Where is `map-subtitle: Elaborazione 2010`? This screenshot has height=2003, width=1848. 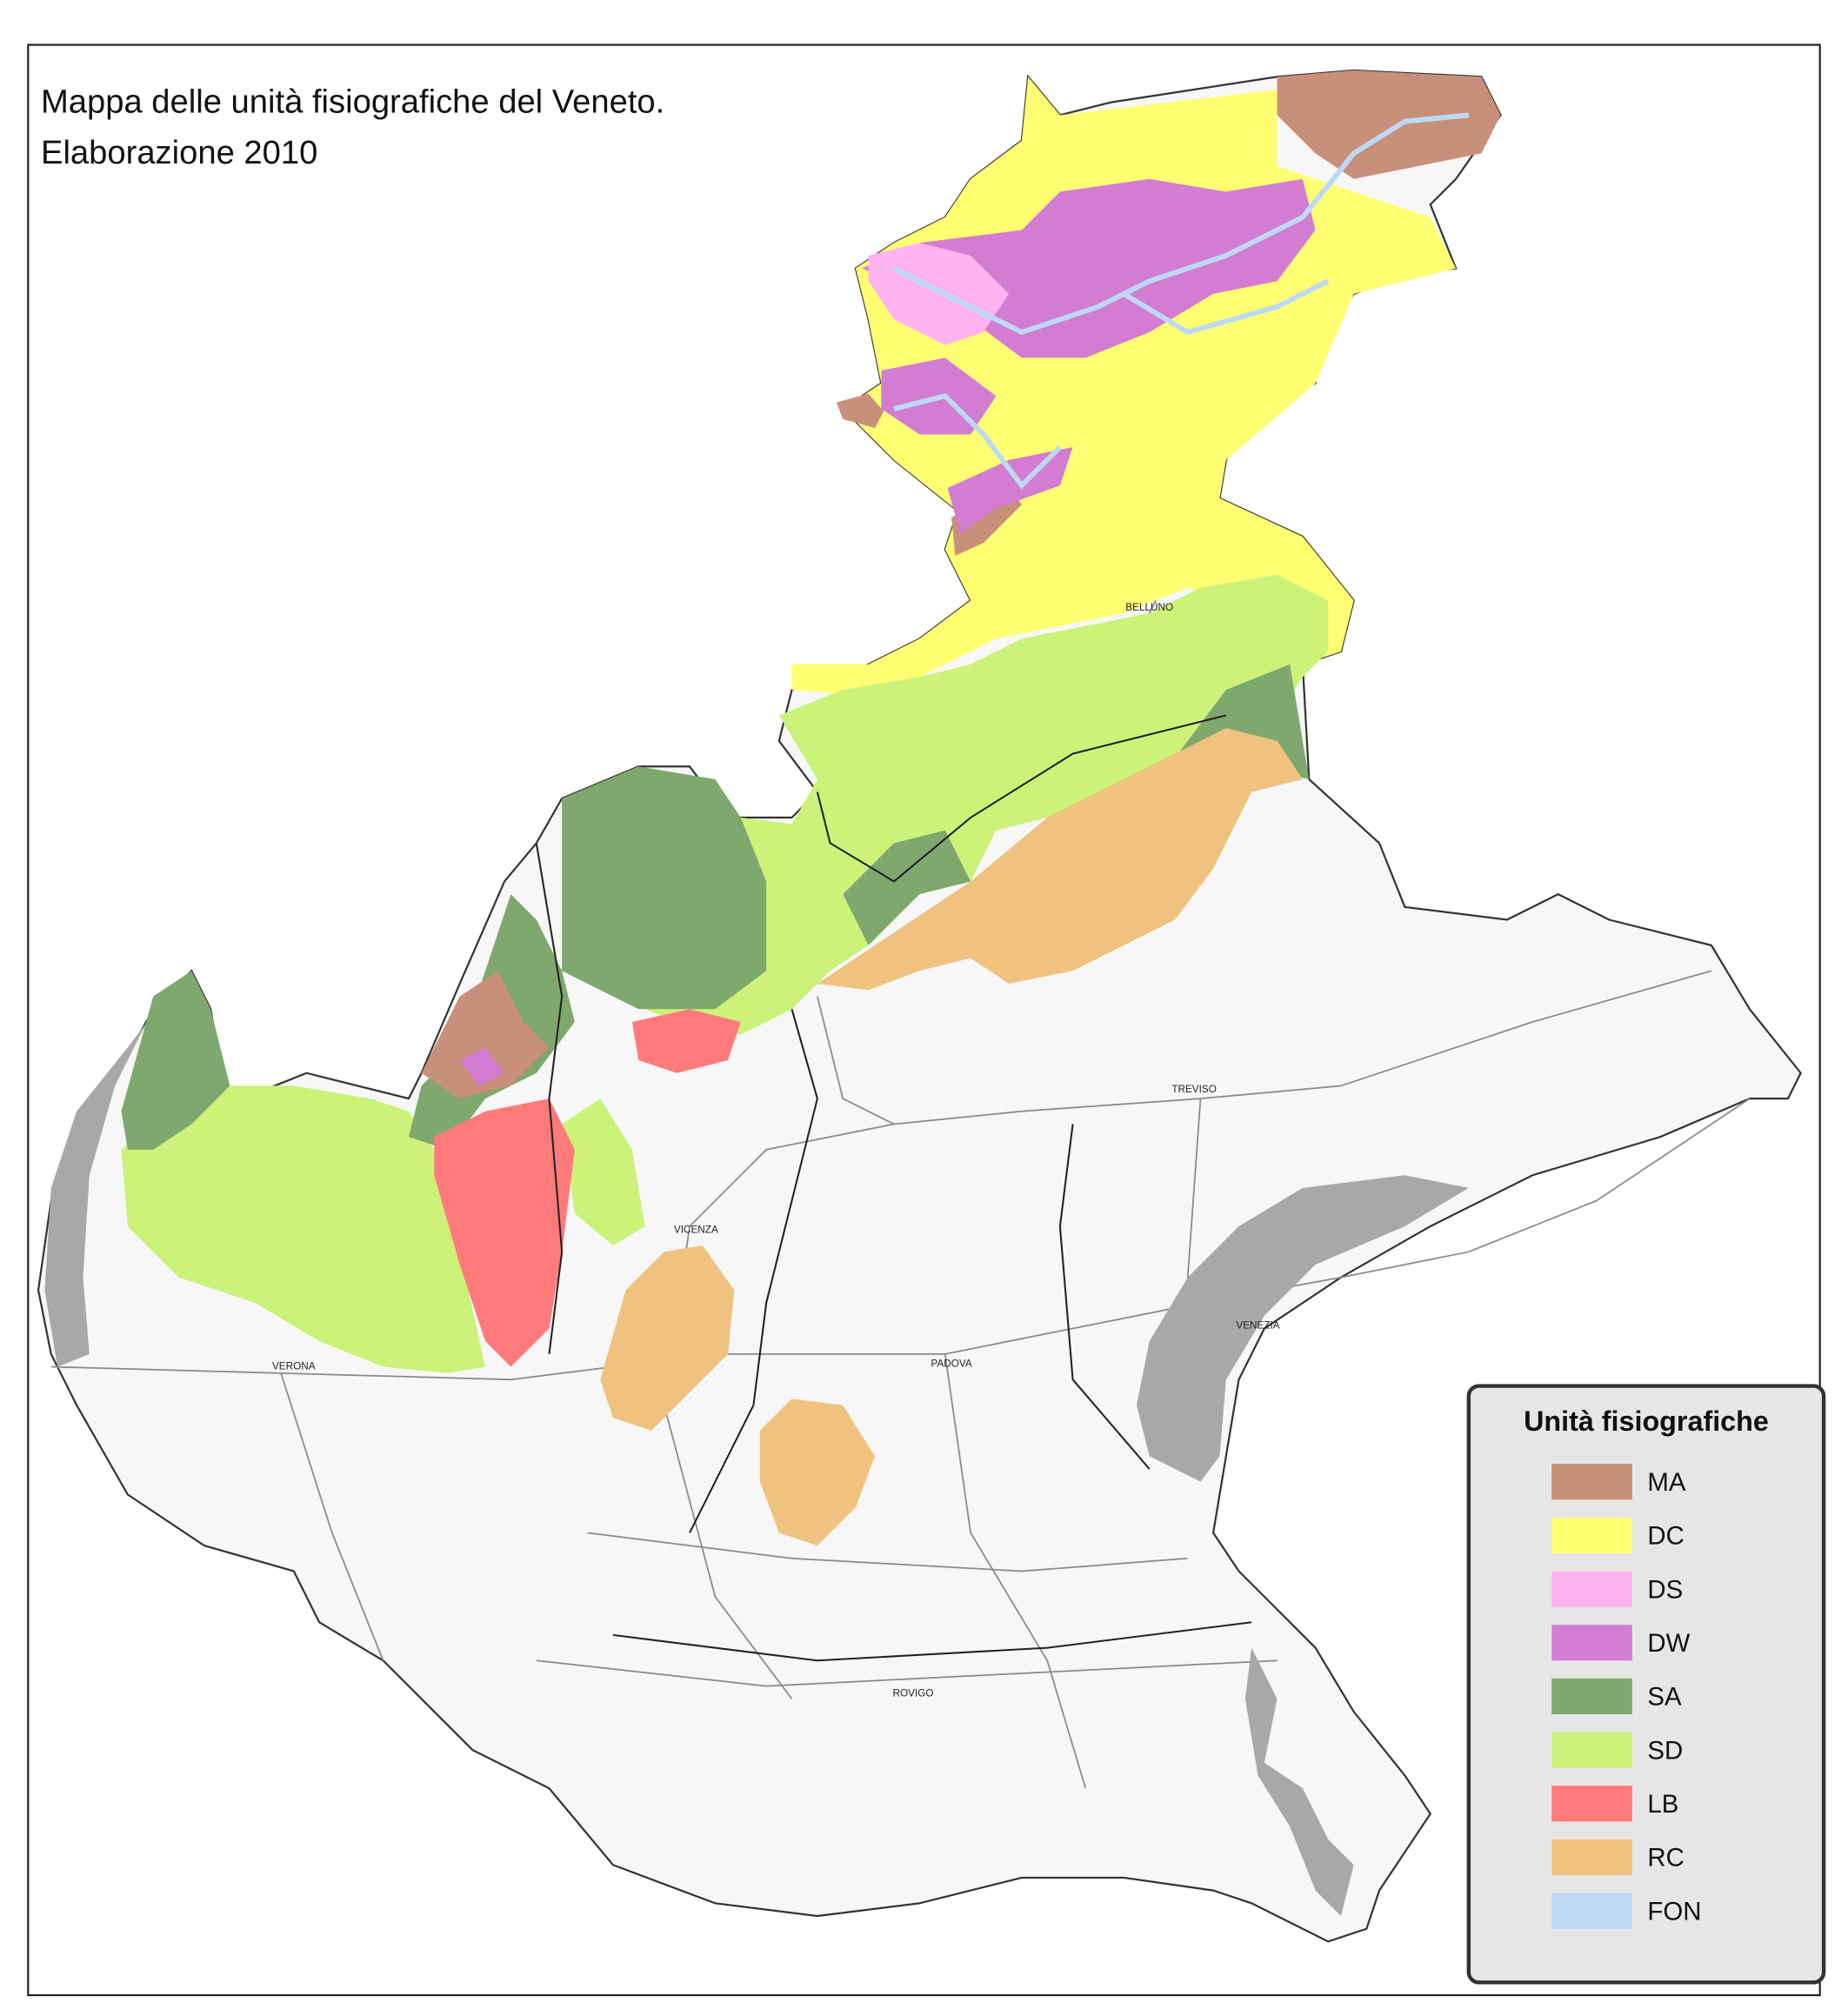 map-subtitle: Elaborazione 2010 is located at coordinates (179, 152).